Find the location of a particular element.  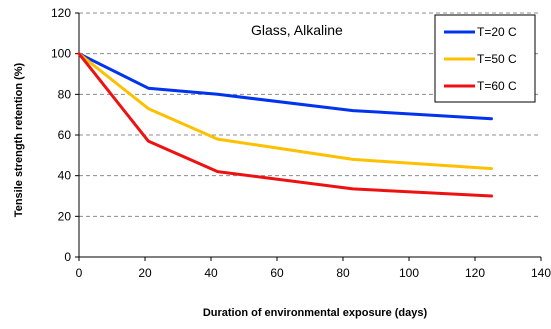

x-tick-label: 80 is located at coordinates (343, 273).